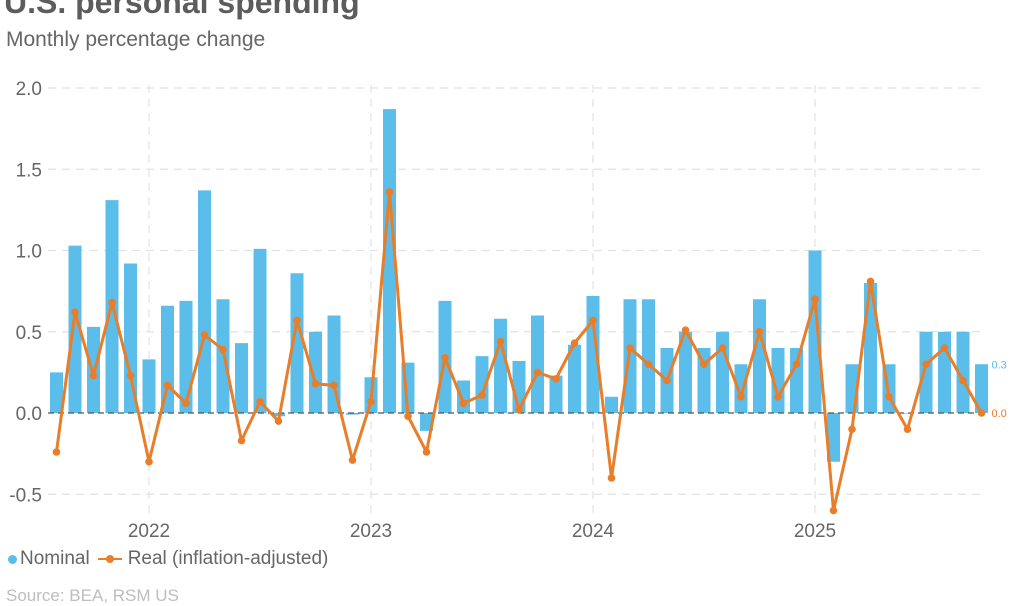  I want to click on legend-real-label: Real (inflation-adjusted), so click(228, 558).